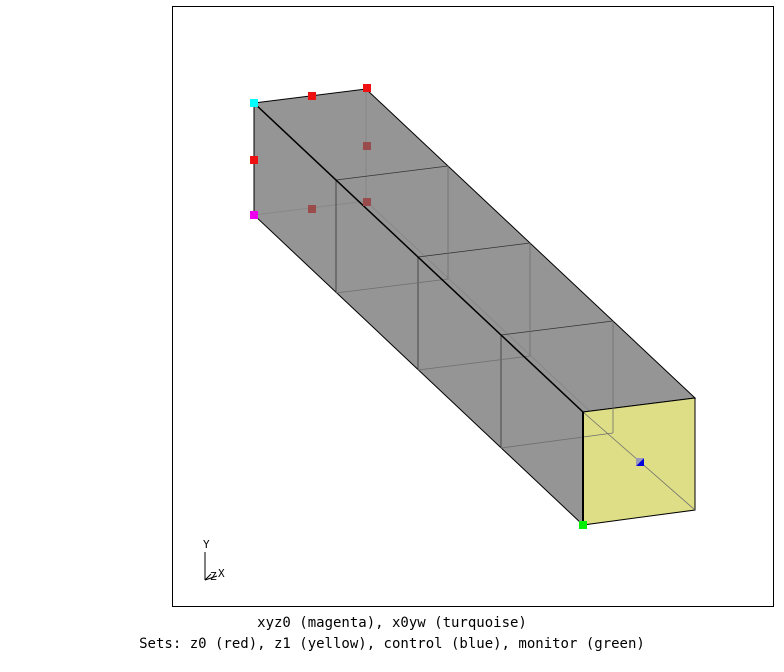 The height and width of the screenshot is (672, 784). What do you see at coordinates (254, 215) in the screenshot?
I see `xyz0-node-marker` at bounding box center [254, 215].